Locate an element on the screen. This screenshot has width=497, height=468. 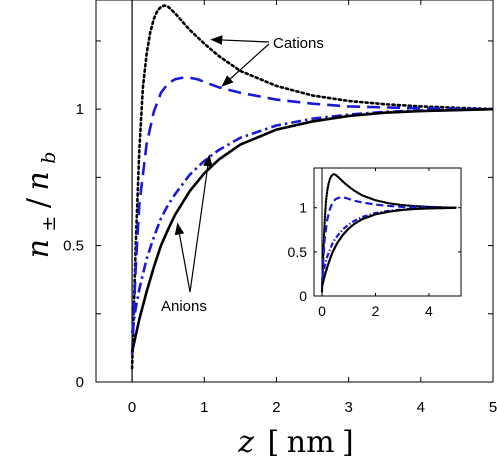
x-axis-title: z [ nm ] is located at coordinates (295, 442).